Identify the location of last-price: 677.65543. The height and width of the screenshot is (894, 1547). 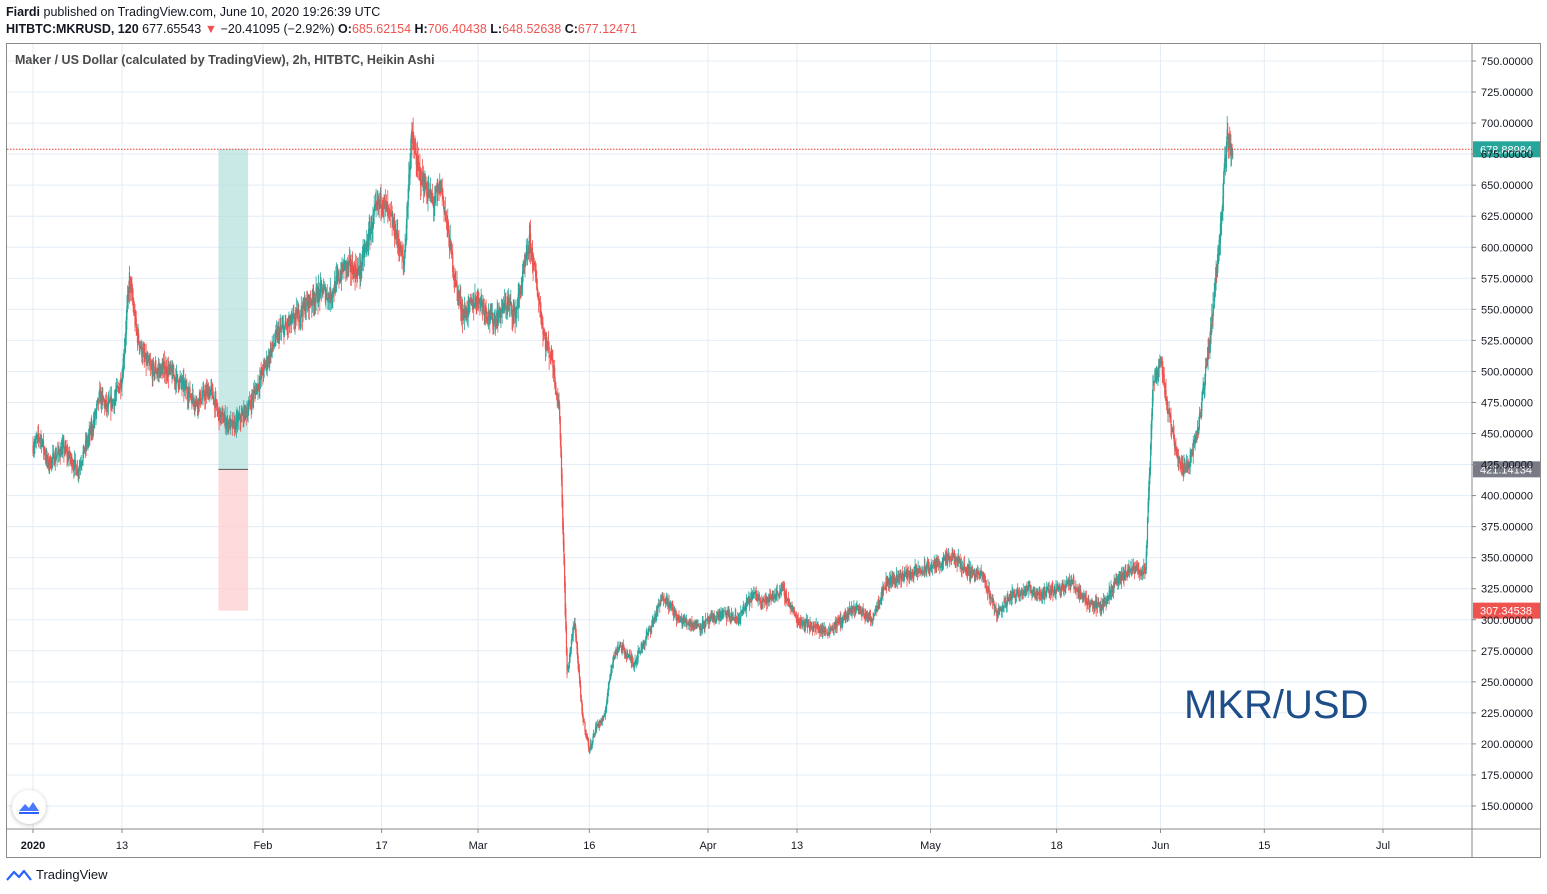
(172, 29).